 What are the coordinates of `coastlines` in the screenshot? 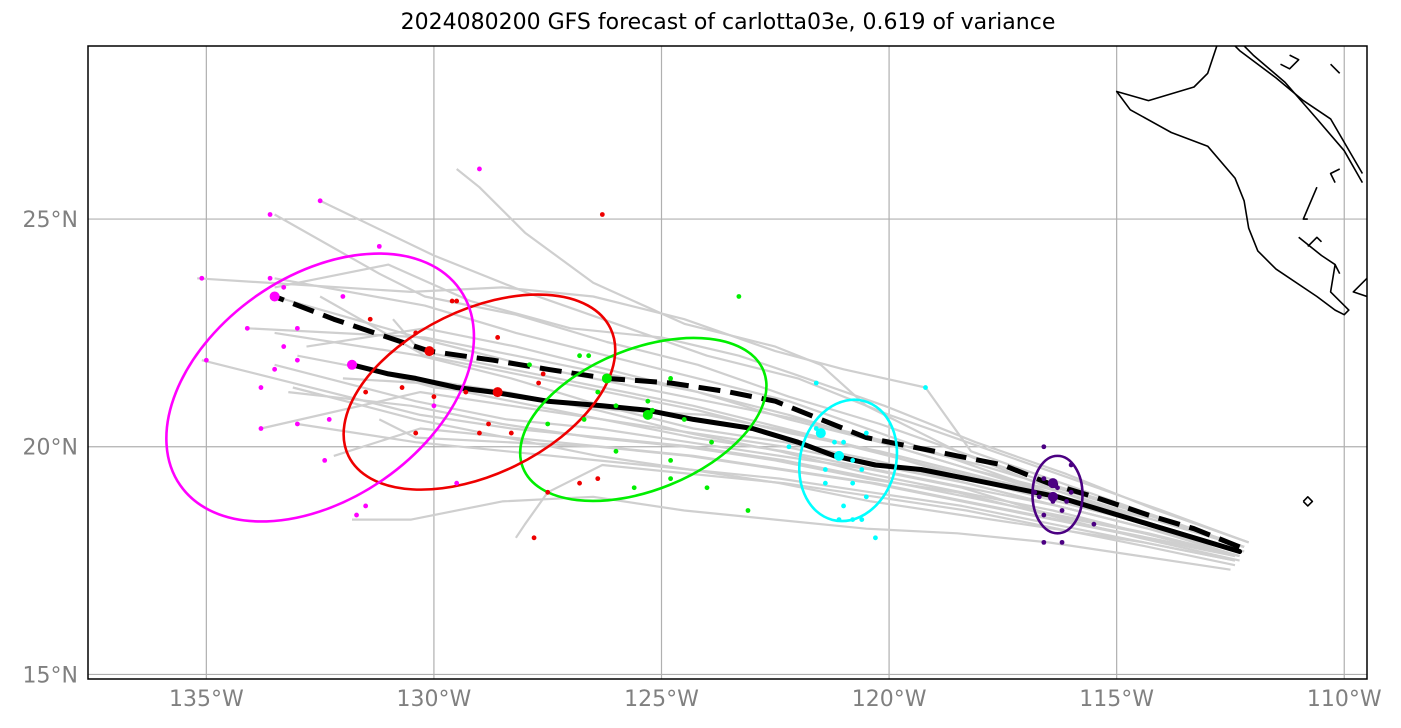 It's located at (1241, 276).